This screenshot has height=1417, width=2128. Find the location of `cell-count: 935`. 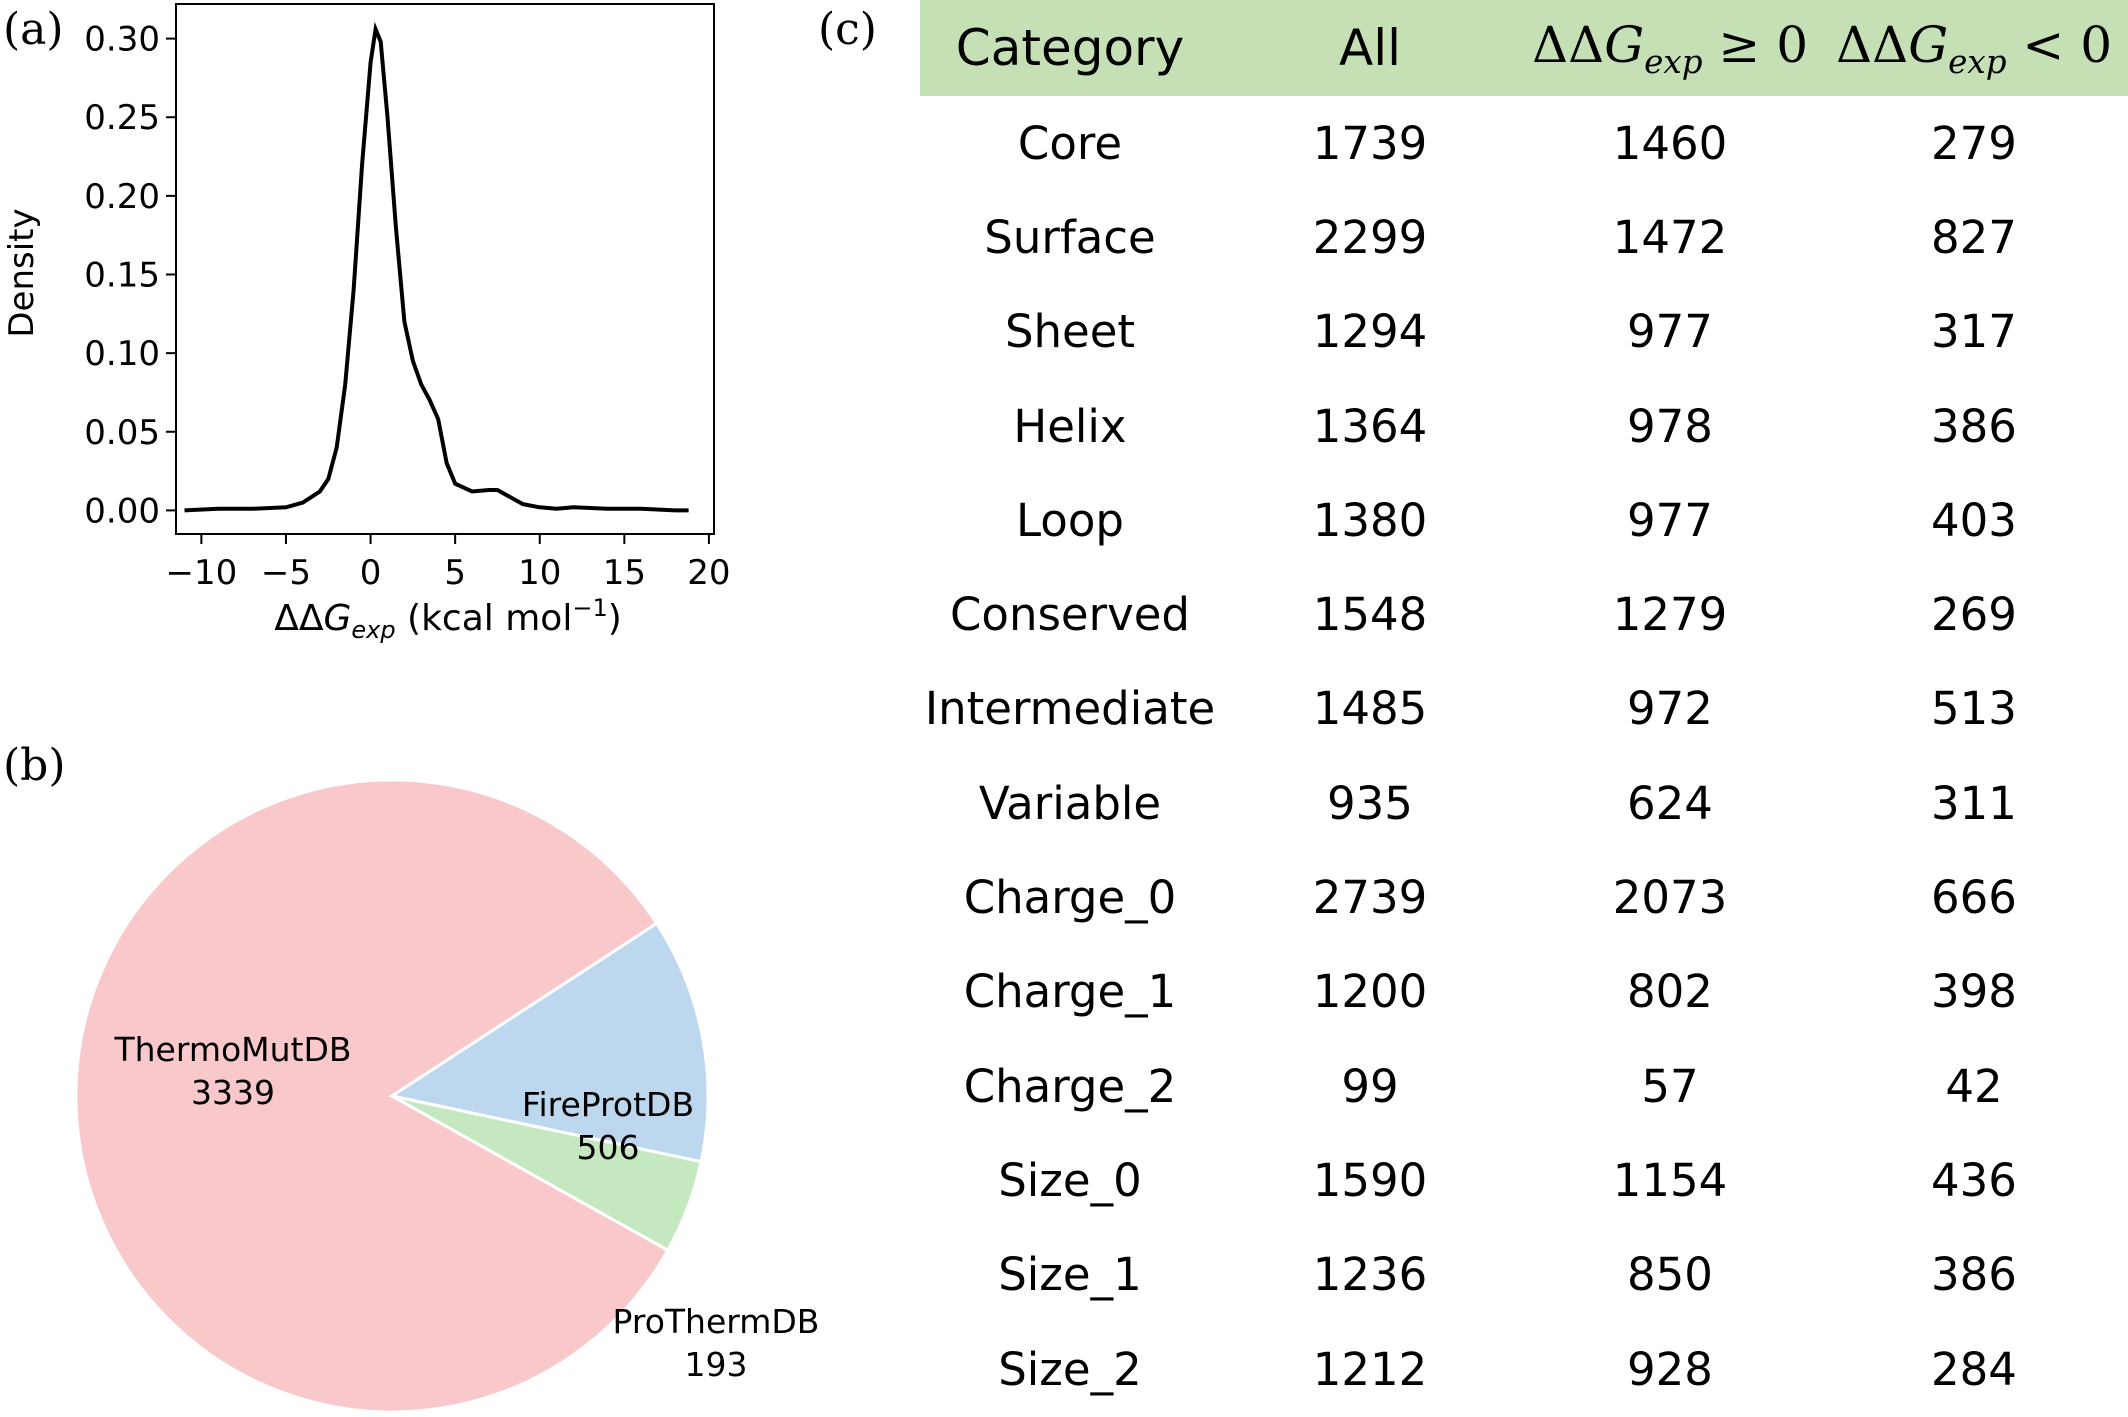

cell-count: 935 is located at coordinates (1370, 803).